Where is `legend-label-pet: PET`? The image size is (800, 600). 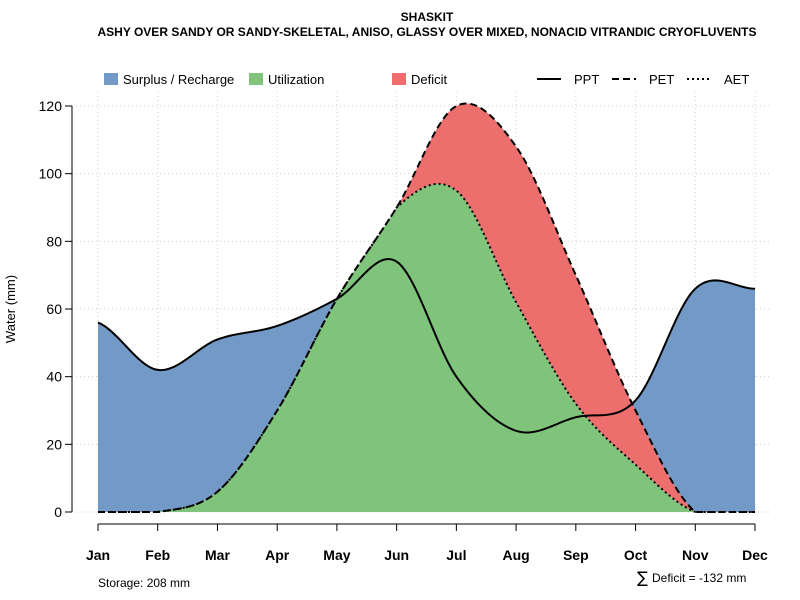
legend-label-pet: PET is located at coordinates (661, 79).